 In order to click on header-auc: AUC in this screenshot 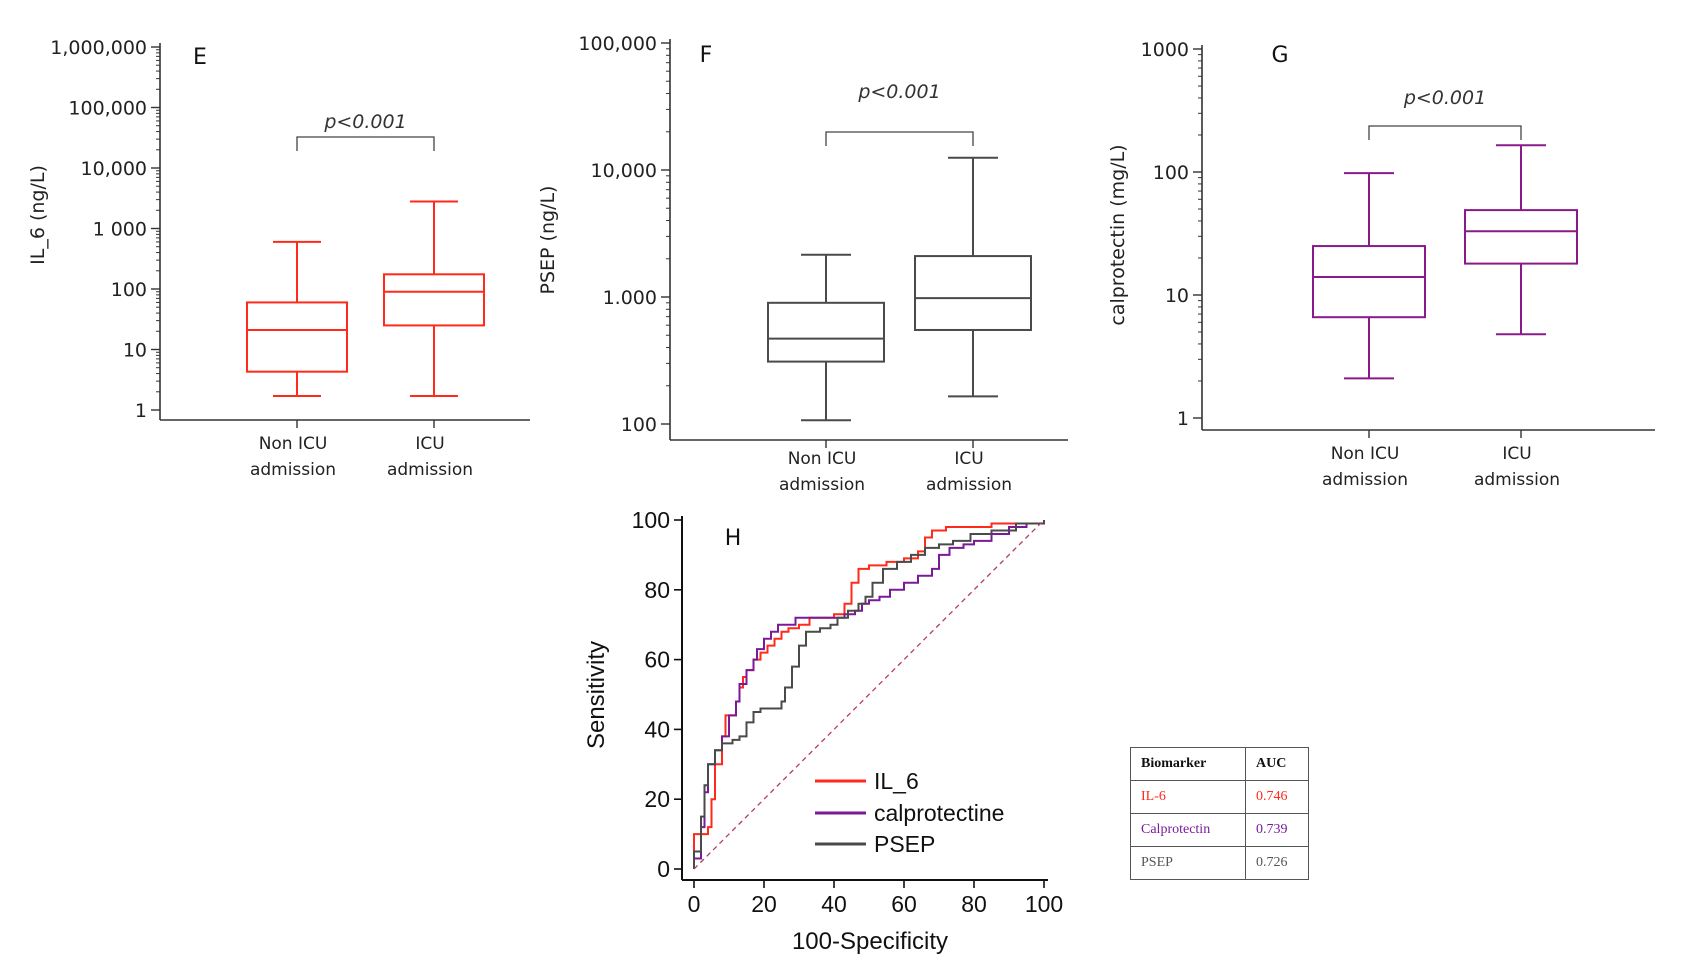, I will do `click(1277, 764)`.